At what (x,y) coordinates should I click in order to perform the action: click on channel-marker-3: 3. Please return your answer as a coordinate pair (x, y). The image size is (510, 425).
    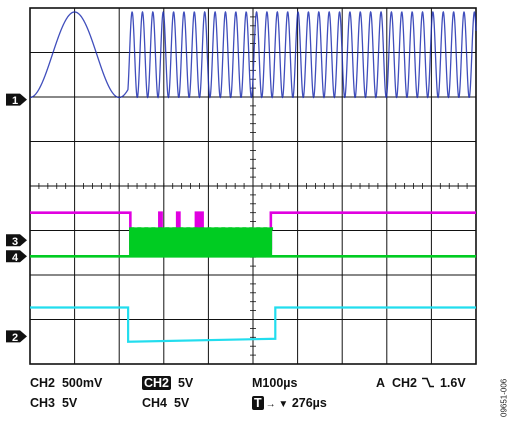
    Looking at the image, I should click on (16, 241).